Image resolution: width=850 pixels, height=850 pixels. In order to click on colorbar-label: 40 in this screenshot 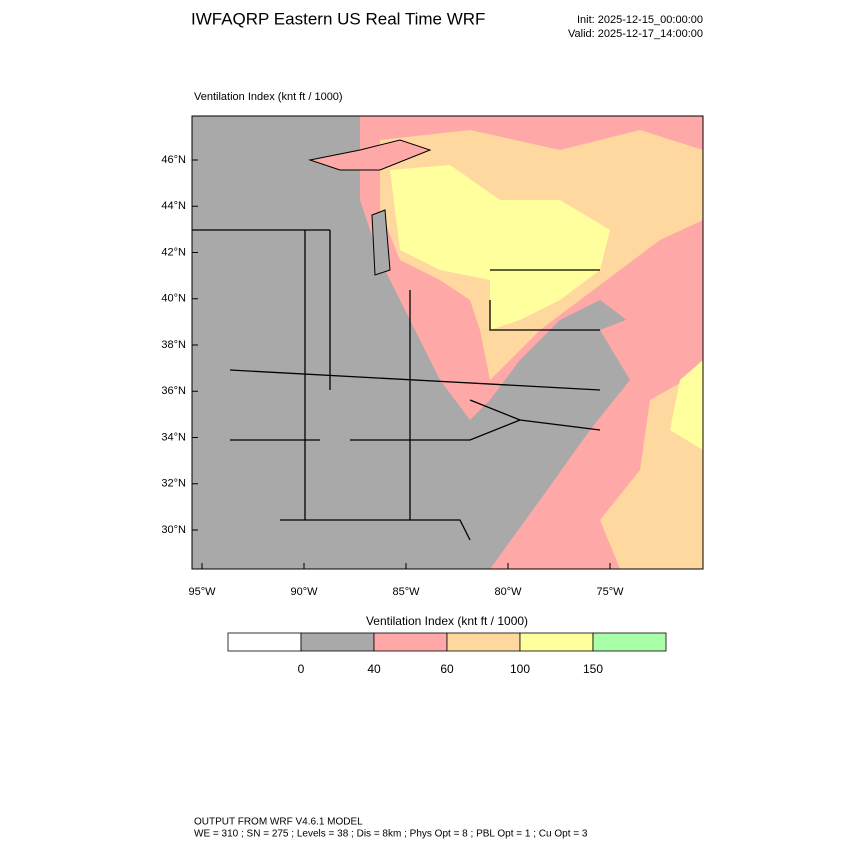, I will do `click(374, 669)`.